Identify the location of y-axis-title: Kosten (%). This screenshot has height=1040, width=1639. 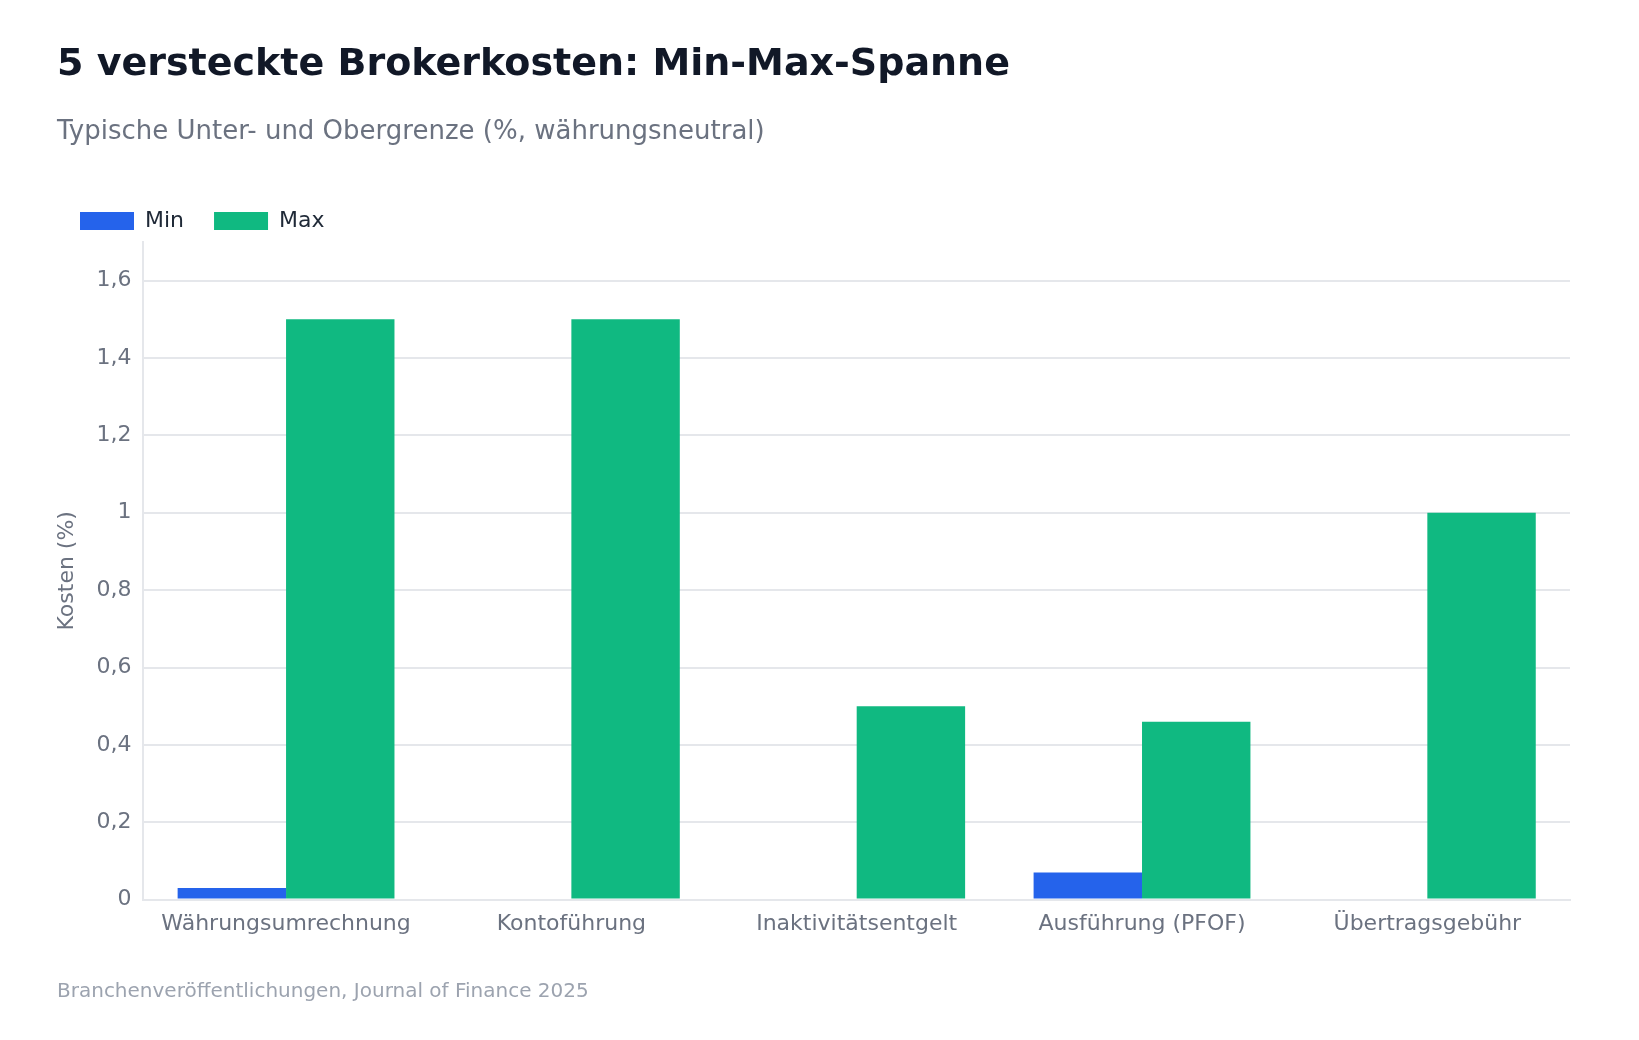
(65, 571).